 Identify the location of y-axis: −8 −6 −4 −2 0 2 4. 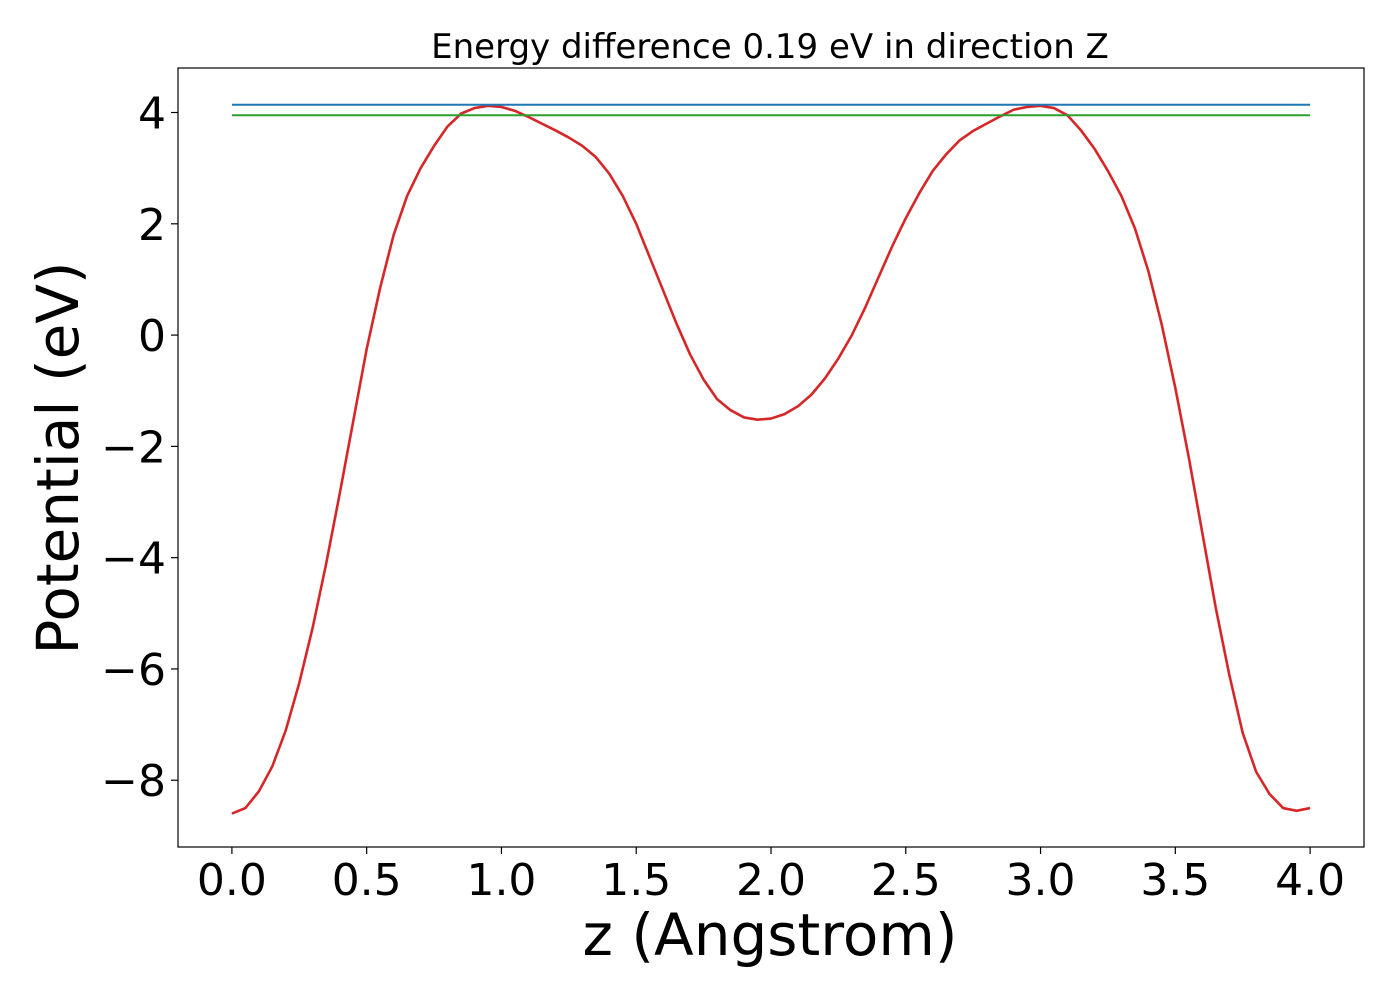
(139, 448).